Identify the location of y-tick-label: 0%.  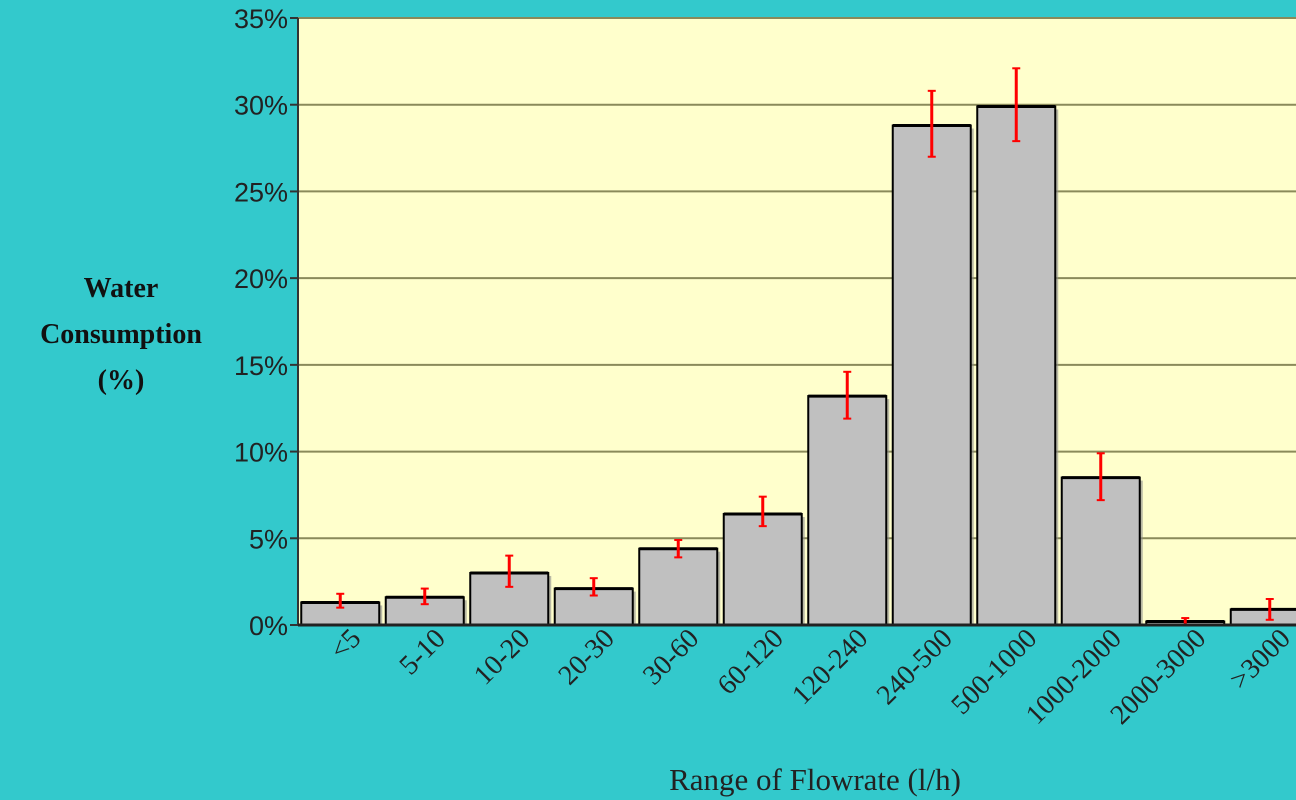
(268, 626).